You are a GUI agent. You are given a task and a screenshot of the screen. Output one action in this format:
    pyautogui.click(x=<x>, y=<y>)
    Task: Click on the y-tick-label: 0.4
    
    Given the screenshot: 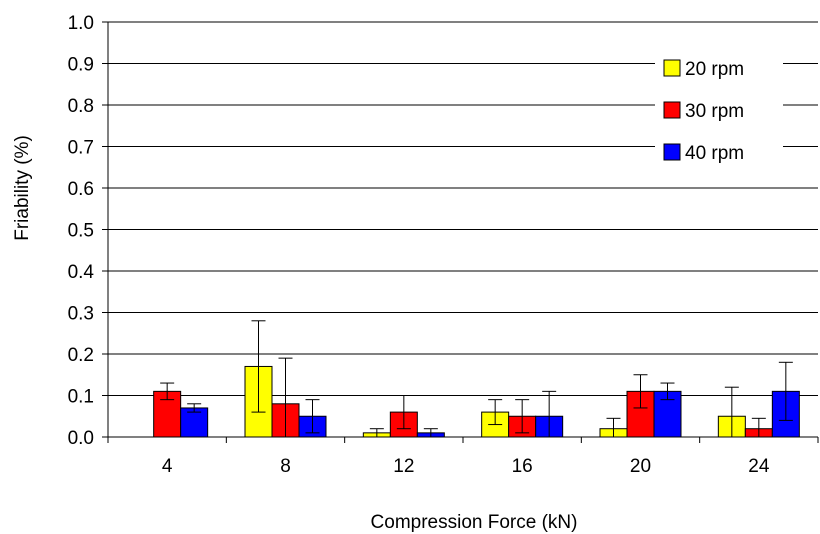 What is the action you would take?
    pyautogui.click(x=81, y=272)
    